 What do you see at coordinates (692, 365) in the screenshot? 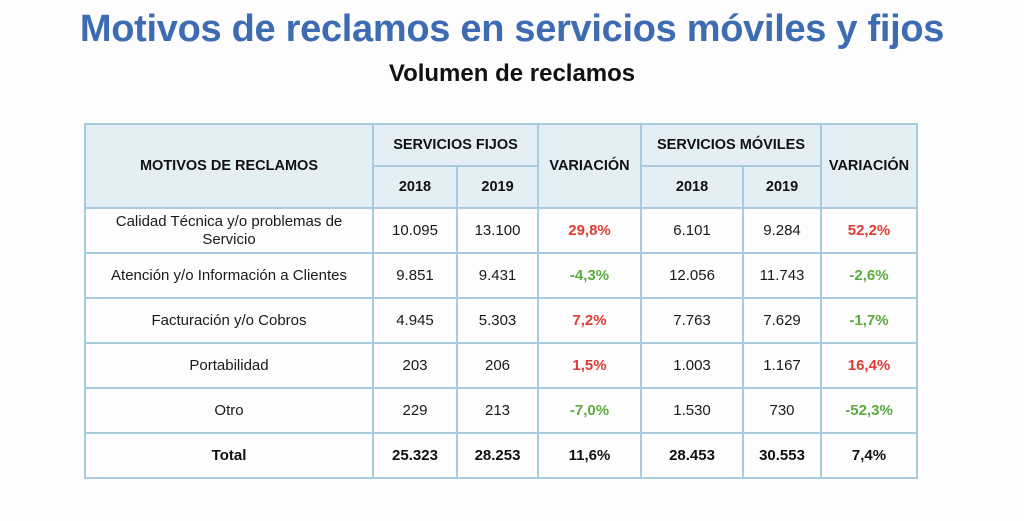
I see `cell-moviles-2018: 1.003` at bounding box center [692, 365].